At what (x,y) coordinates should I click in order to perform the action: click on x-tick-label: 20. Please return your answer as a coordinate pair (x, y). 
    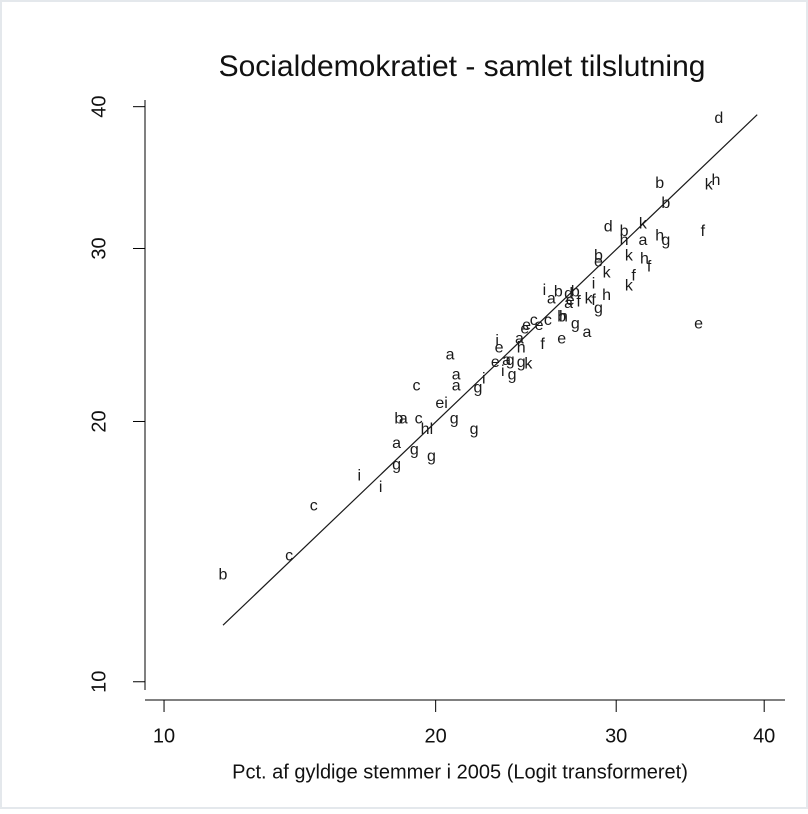
    Looking at the image, I should click on (436, 736).